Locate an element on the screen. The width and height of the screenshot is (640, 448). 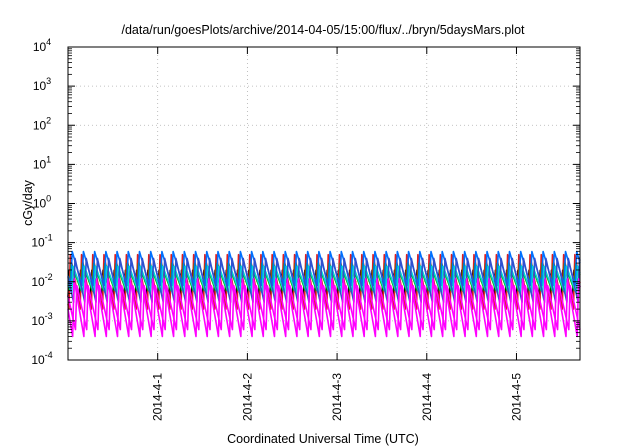
y-tick-label: 10⁻⁴ is located at coordinates (41, 358).